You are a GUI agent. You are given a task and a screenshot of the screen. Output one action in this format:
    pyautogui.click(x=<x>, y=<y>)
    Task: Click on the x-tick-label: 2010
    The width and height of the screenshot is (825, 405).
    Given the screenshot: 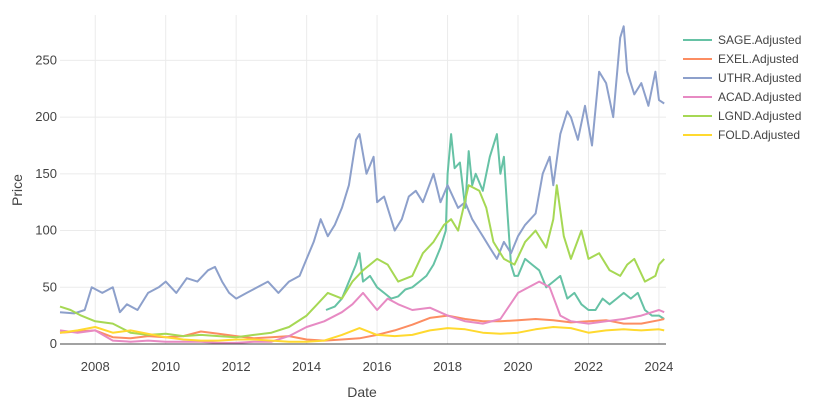 What is the action you would take?
    pyautogui.click(x=165, y=366)
    